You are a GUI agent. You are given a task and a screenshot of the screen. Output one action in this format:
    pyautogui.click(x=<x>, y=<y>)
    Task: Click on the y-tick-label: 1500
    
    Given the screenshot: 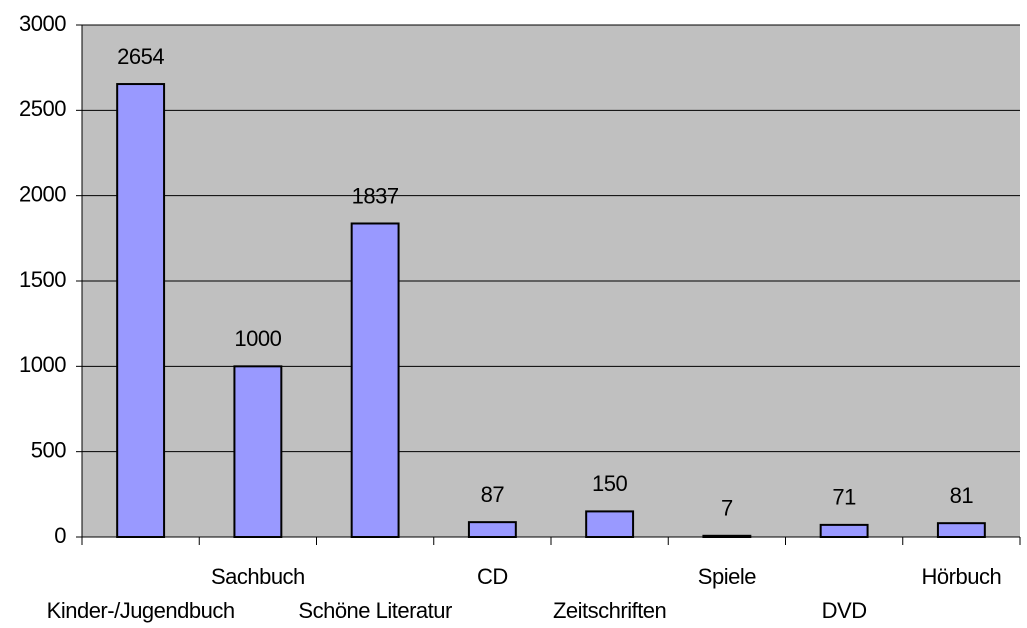 What is the action you would take?
    pyautogui.click(x=42, y=279)
    